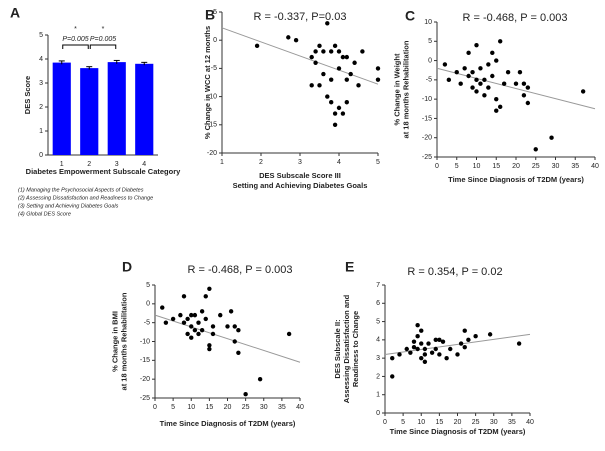  What do you see at coordinates (41, 131) in the screenshot?
I see `y-tick-label: 1` at bounding box center [41, 131].